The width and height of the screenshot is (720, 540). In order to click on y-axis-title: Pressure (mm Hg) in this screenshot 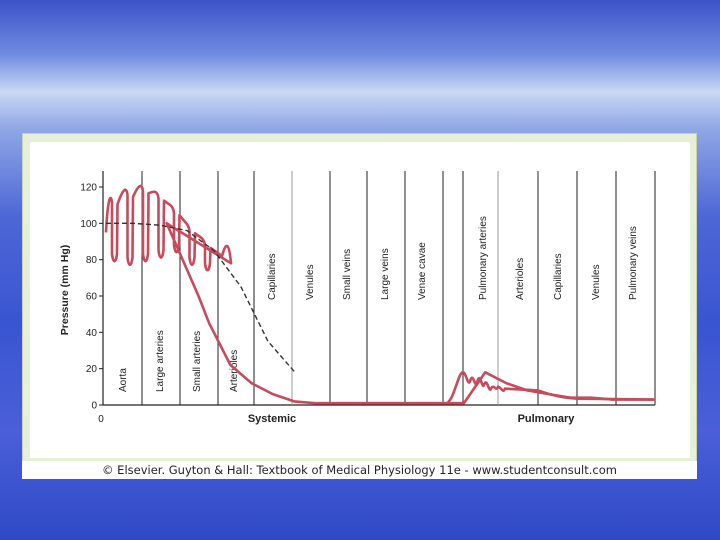, I will do `click(65, 290)`.